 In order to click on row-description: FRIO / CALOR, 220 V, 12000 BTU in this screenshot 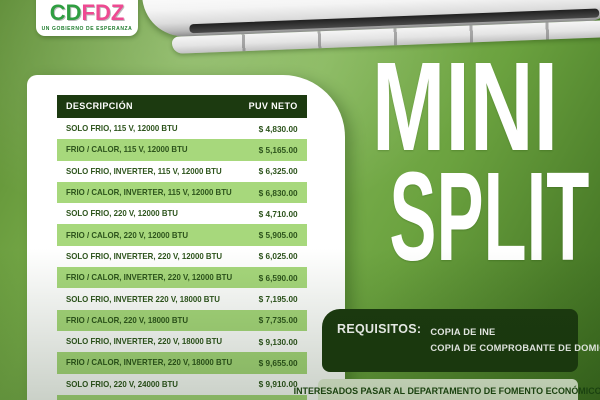, I will do `click(127, 235)`.